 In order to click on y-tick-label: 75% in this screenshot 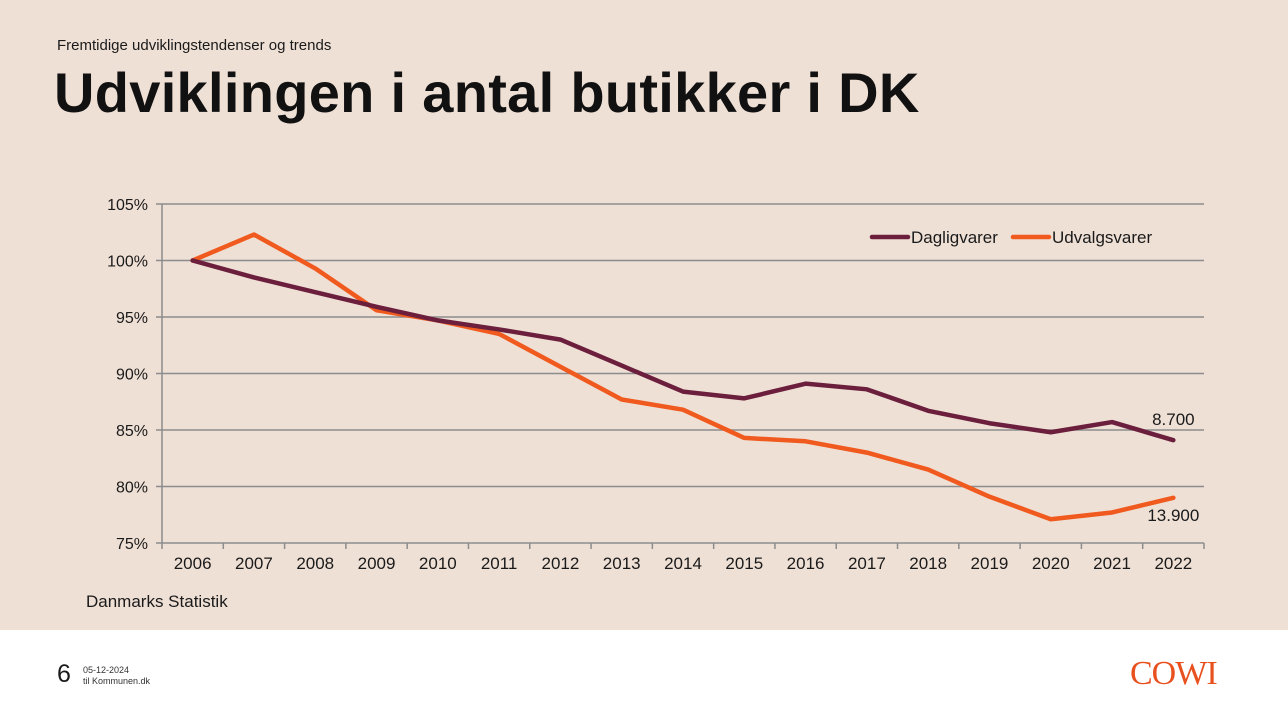, I will do `click(132, 544)`.